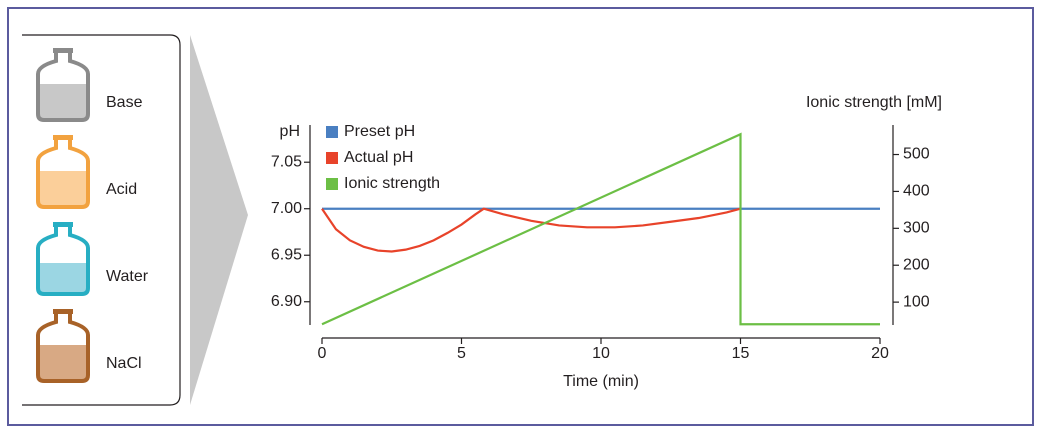 The height and width of the screenshot is (433, 1041). What do you see at coordinates (286, 254) in the screenshot?
I see `y-tick-label: 6.95` at bounding box center [286, 254].